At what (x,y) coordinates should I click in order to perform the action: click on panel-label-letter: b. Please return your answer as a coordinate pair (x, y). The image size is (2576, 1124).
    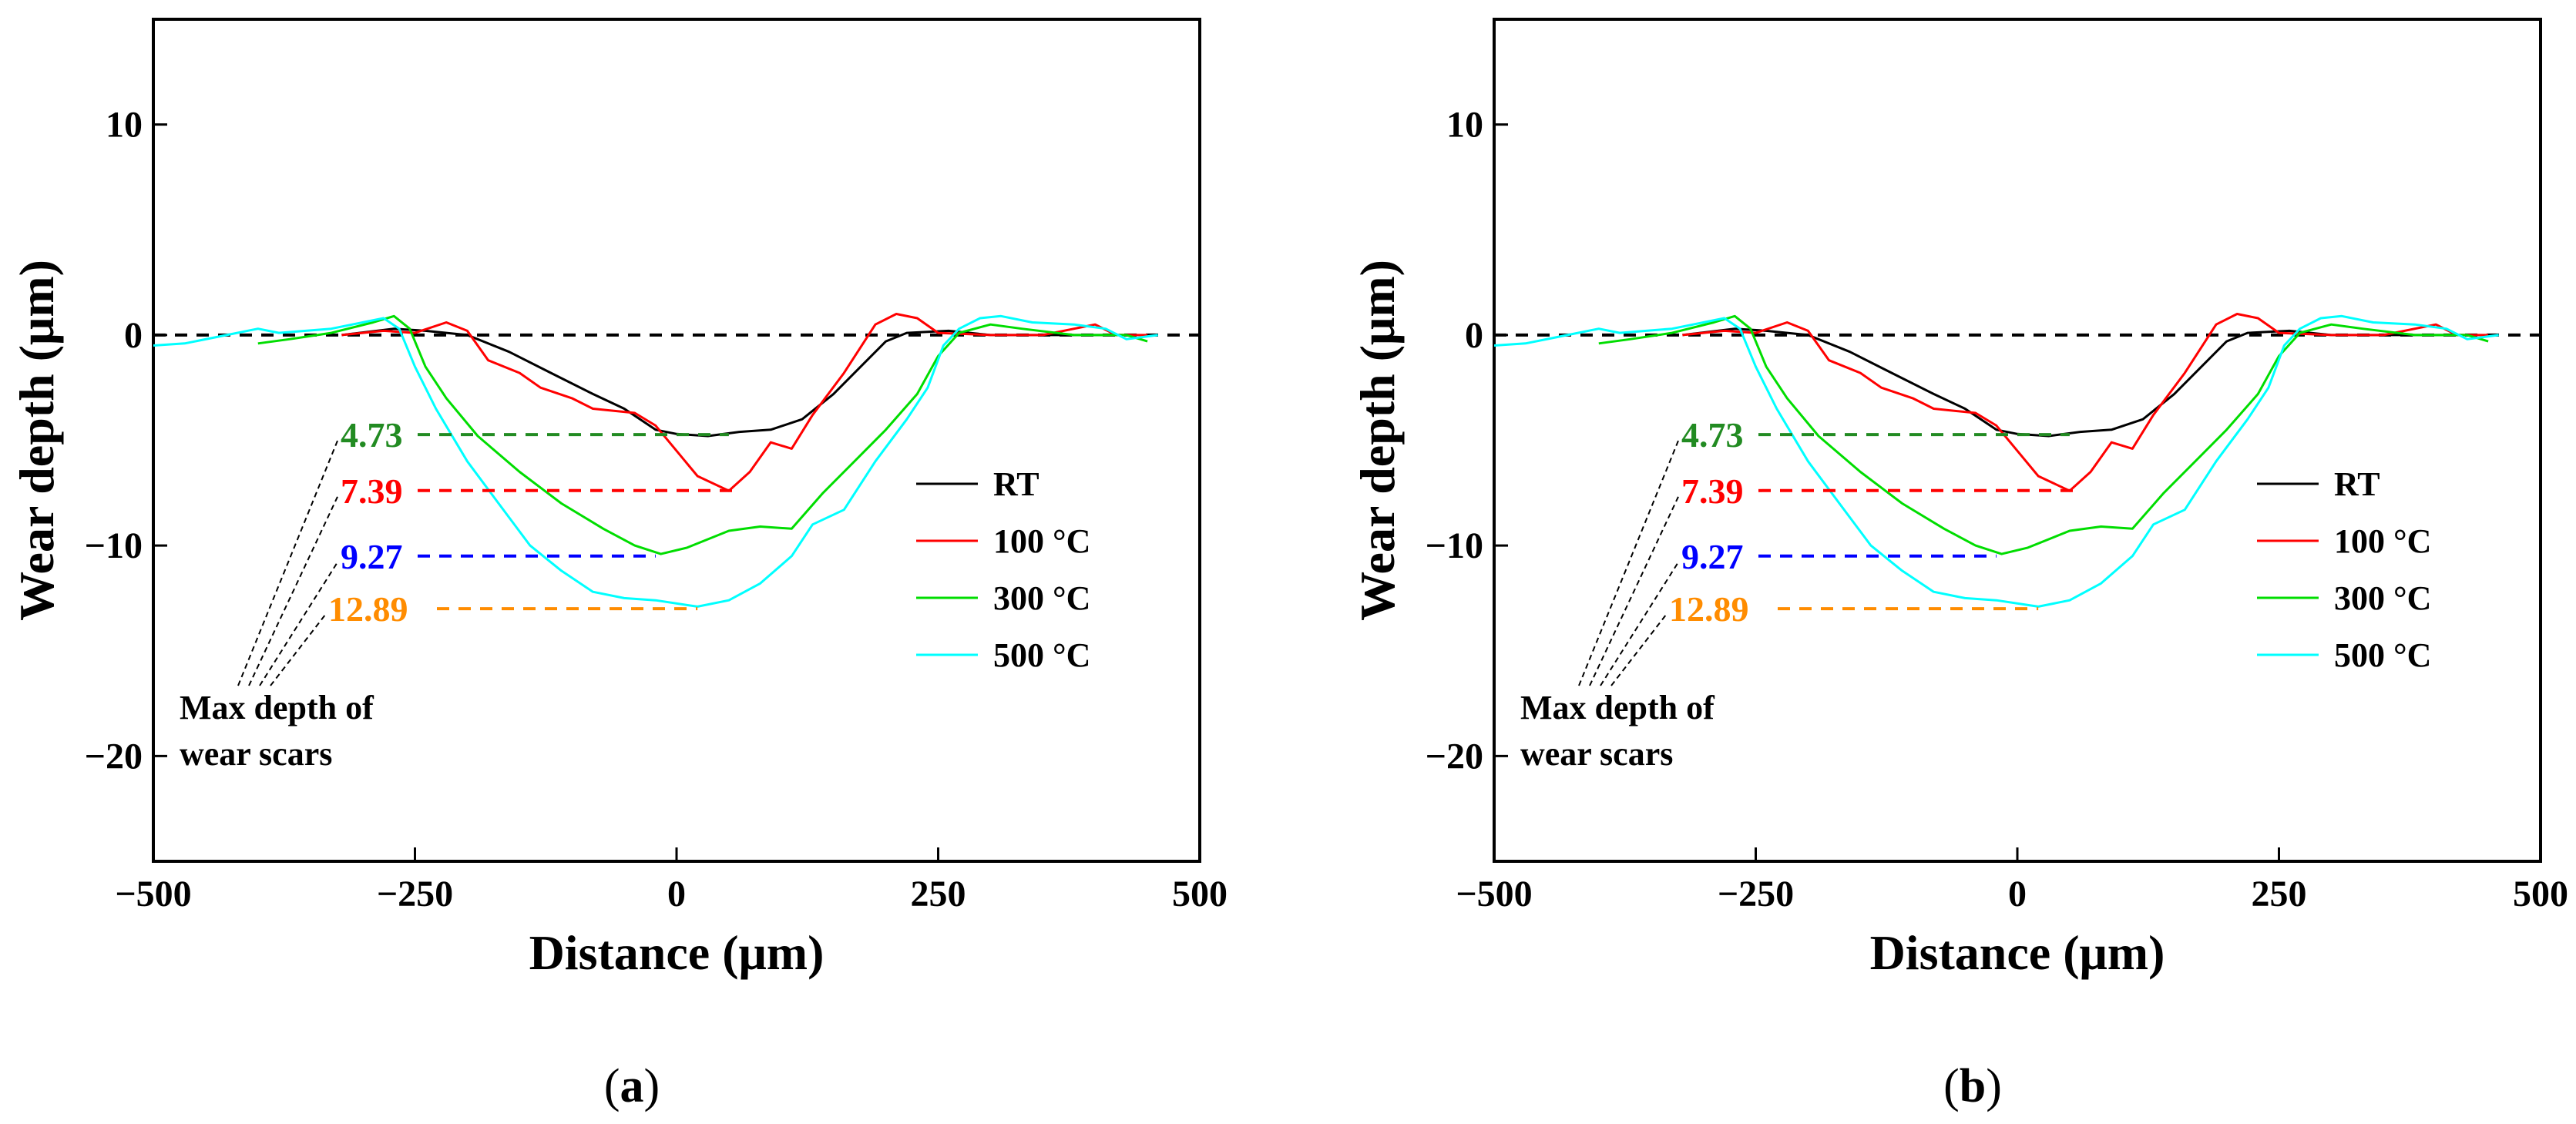
    Looking at the image, I should click on (1973, 1086).